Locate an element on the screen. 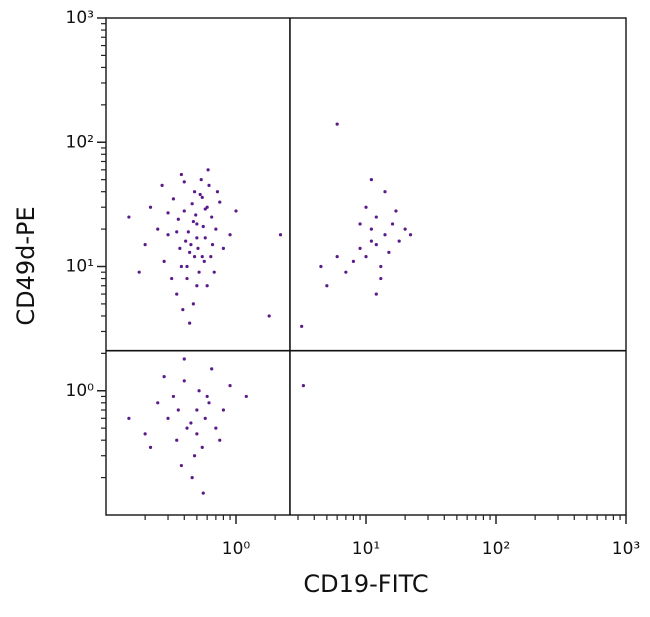 The height and width of the screenshot is (617, 650). y-tick-label: 10² is located at coordinates (80, 142).